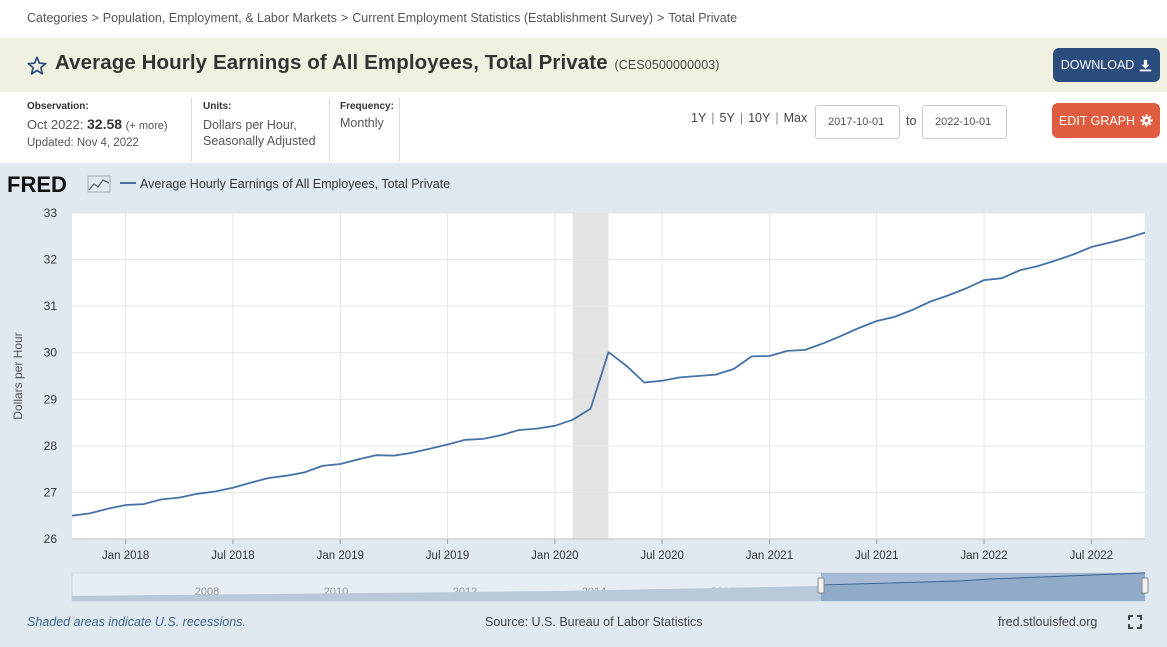 The width and height of the screenshot is (1167, 647). I want to click on download-label: DOWNLOAD, so click(1097, 65).